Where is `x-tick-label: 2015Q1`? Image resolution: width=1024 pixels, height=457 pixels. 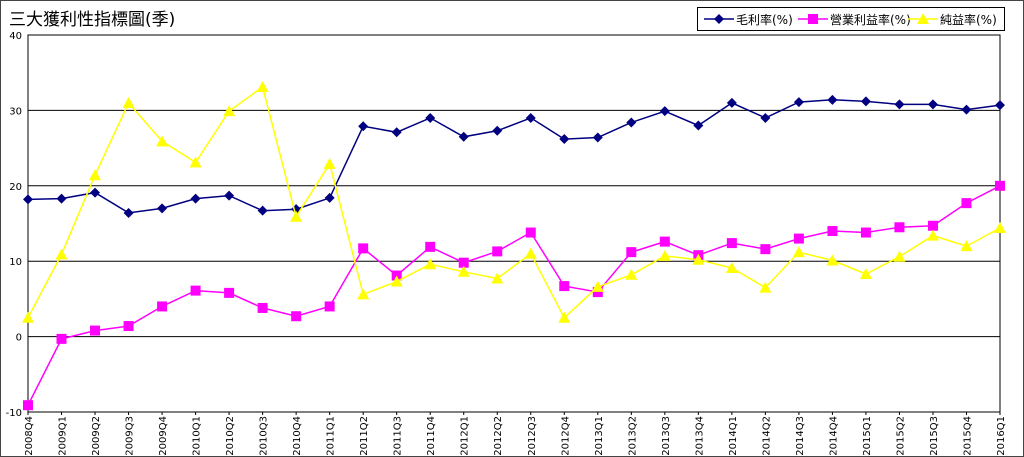 x-tick-label: 2015Q1 is located at coordinates (867, 436).